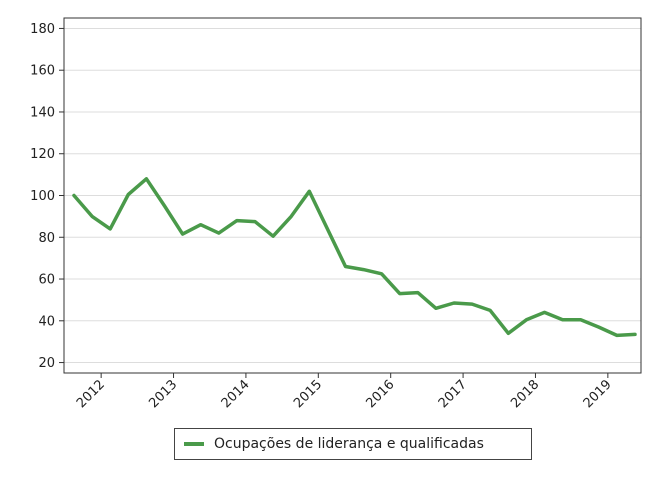 This screenshot has height=484, width=665. I want to click on y-tick-label: 120, so click(42, 154).